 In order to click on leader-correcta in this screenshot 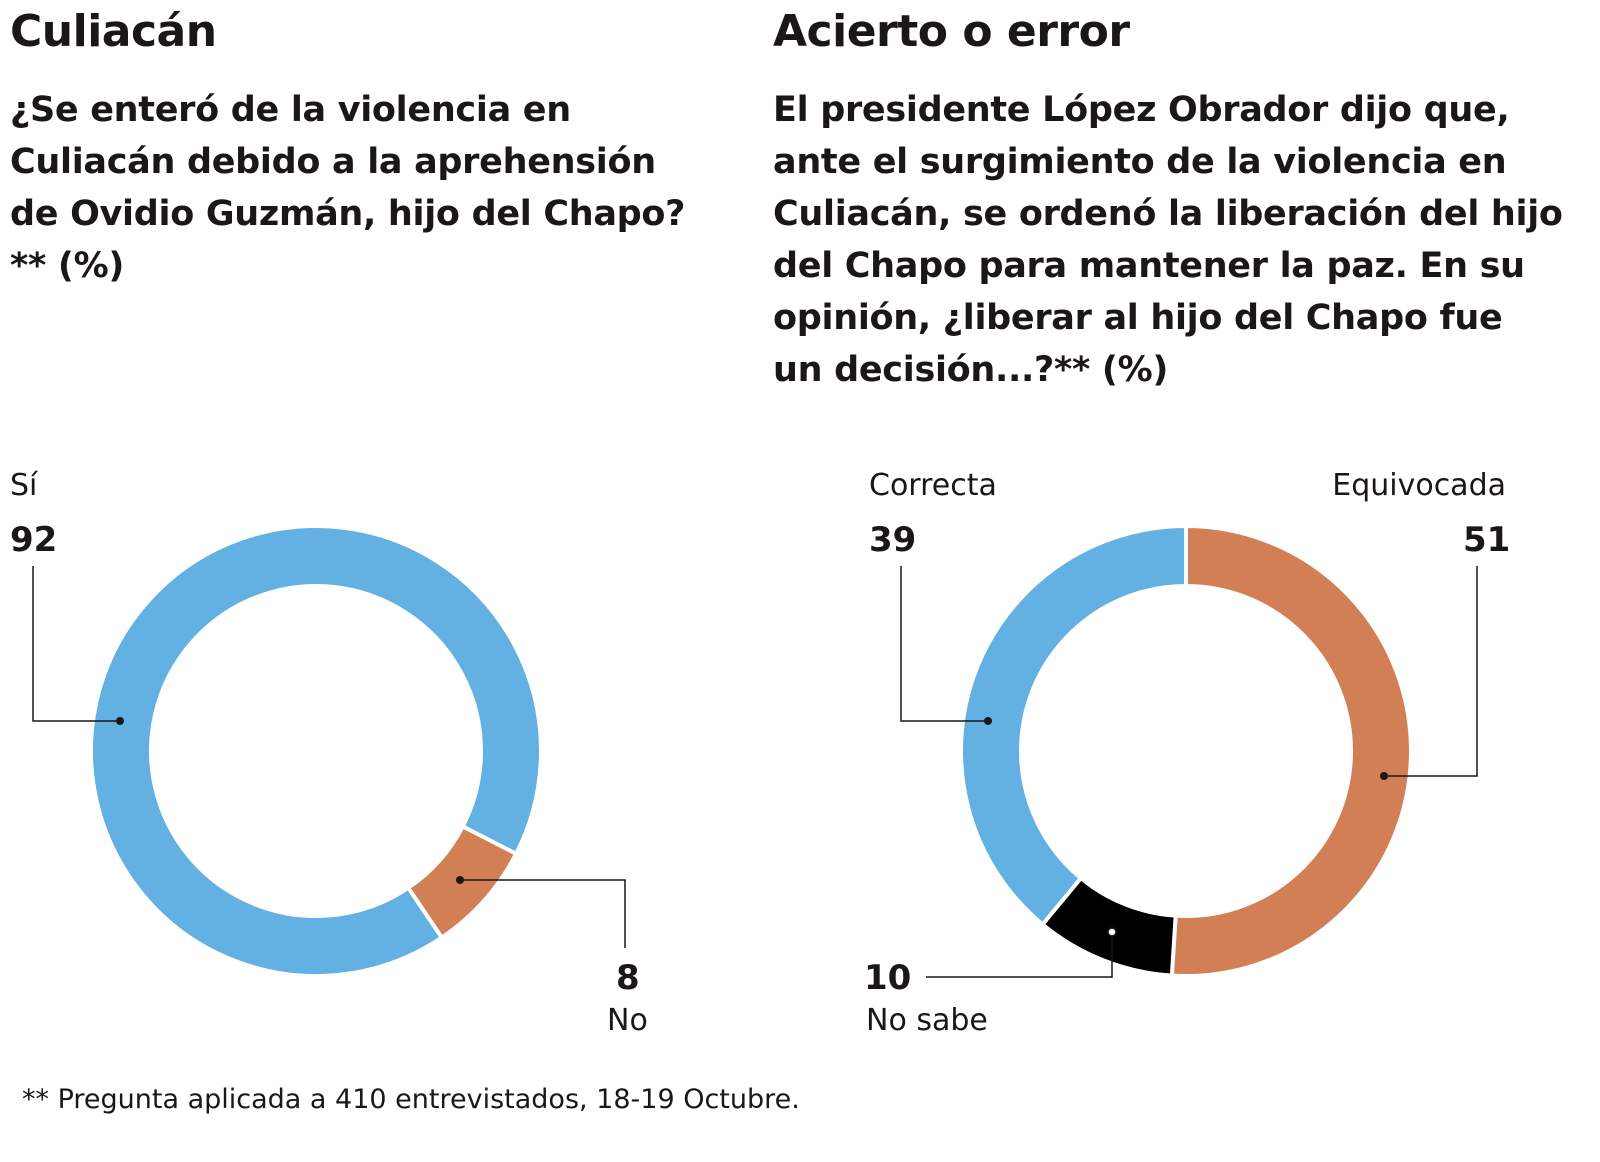, I will do `click(944, 644)`.